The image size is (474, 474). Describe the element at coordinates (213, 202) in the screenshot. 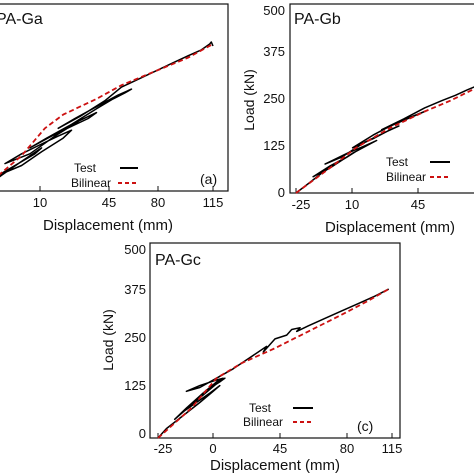

I see `panel-a-xtick-label: 115` at that location.